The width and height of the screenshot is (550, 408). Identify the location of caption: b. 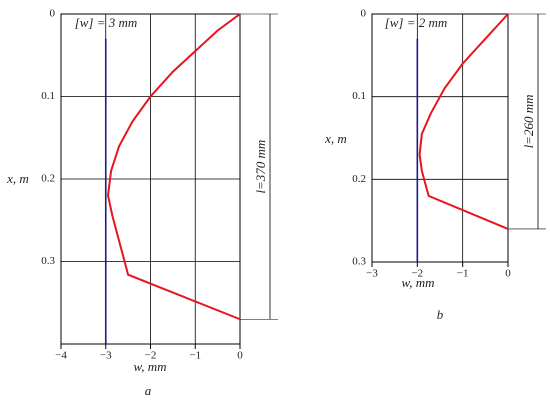
(440, 314).